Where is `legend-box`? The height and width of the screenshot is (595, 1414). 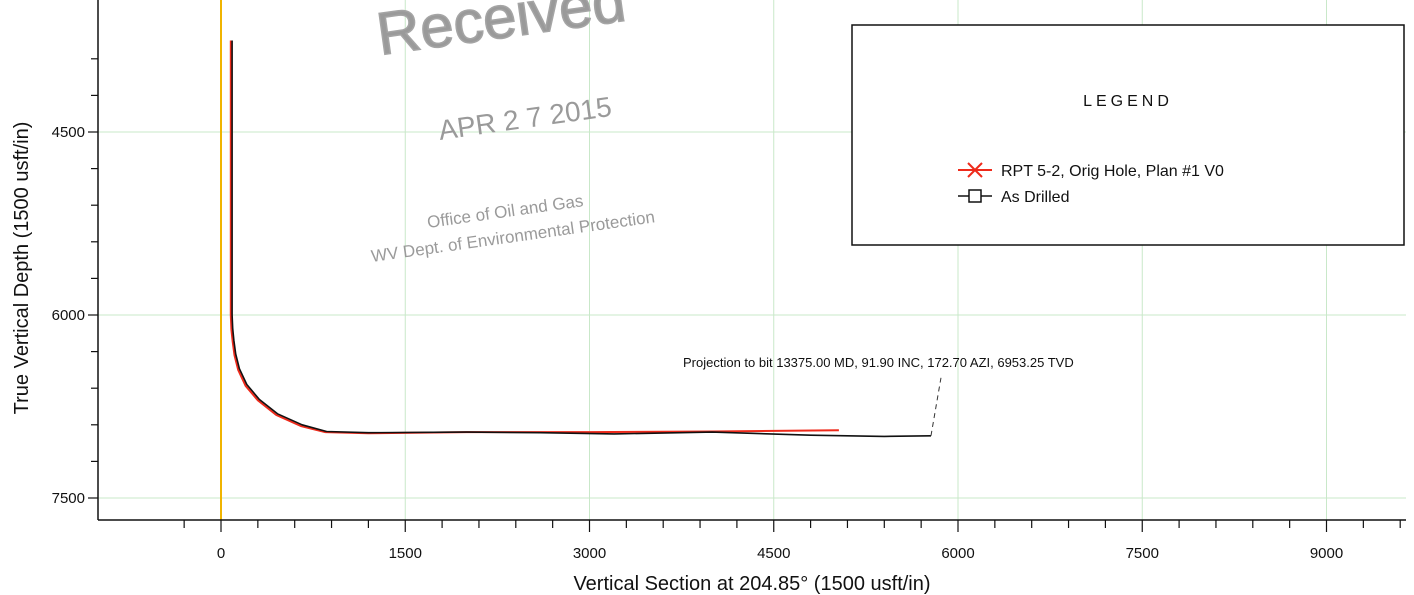
legend-box is located at coordinates (1128, 135).